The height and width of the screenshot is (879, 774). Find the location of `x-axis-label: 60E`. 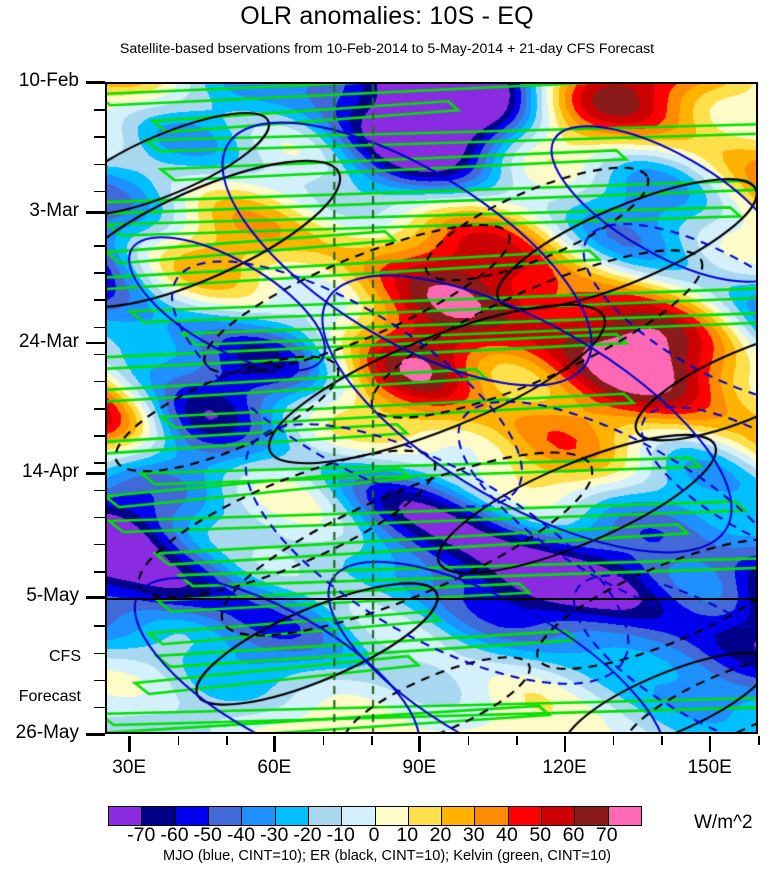

x-axis-label: 60E is located at coordinates (274, 767).